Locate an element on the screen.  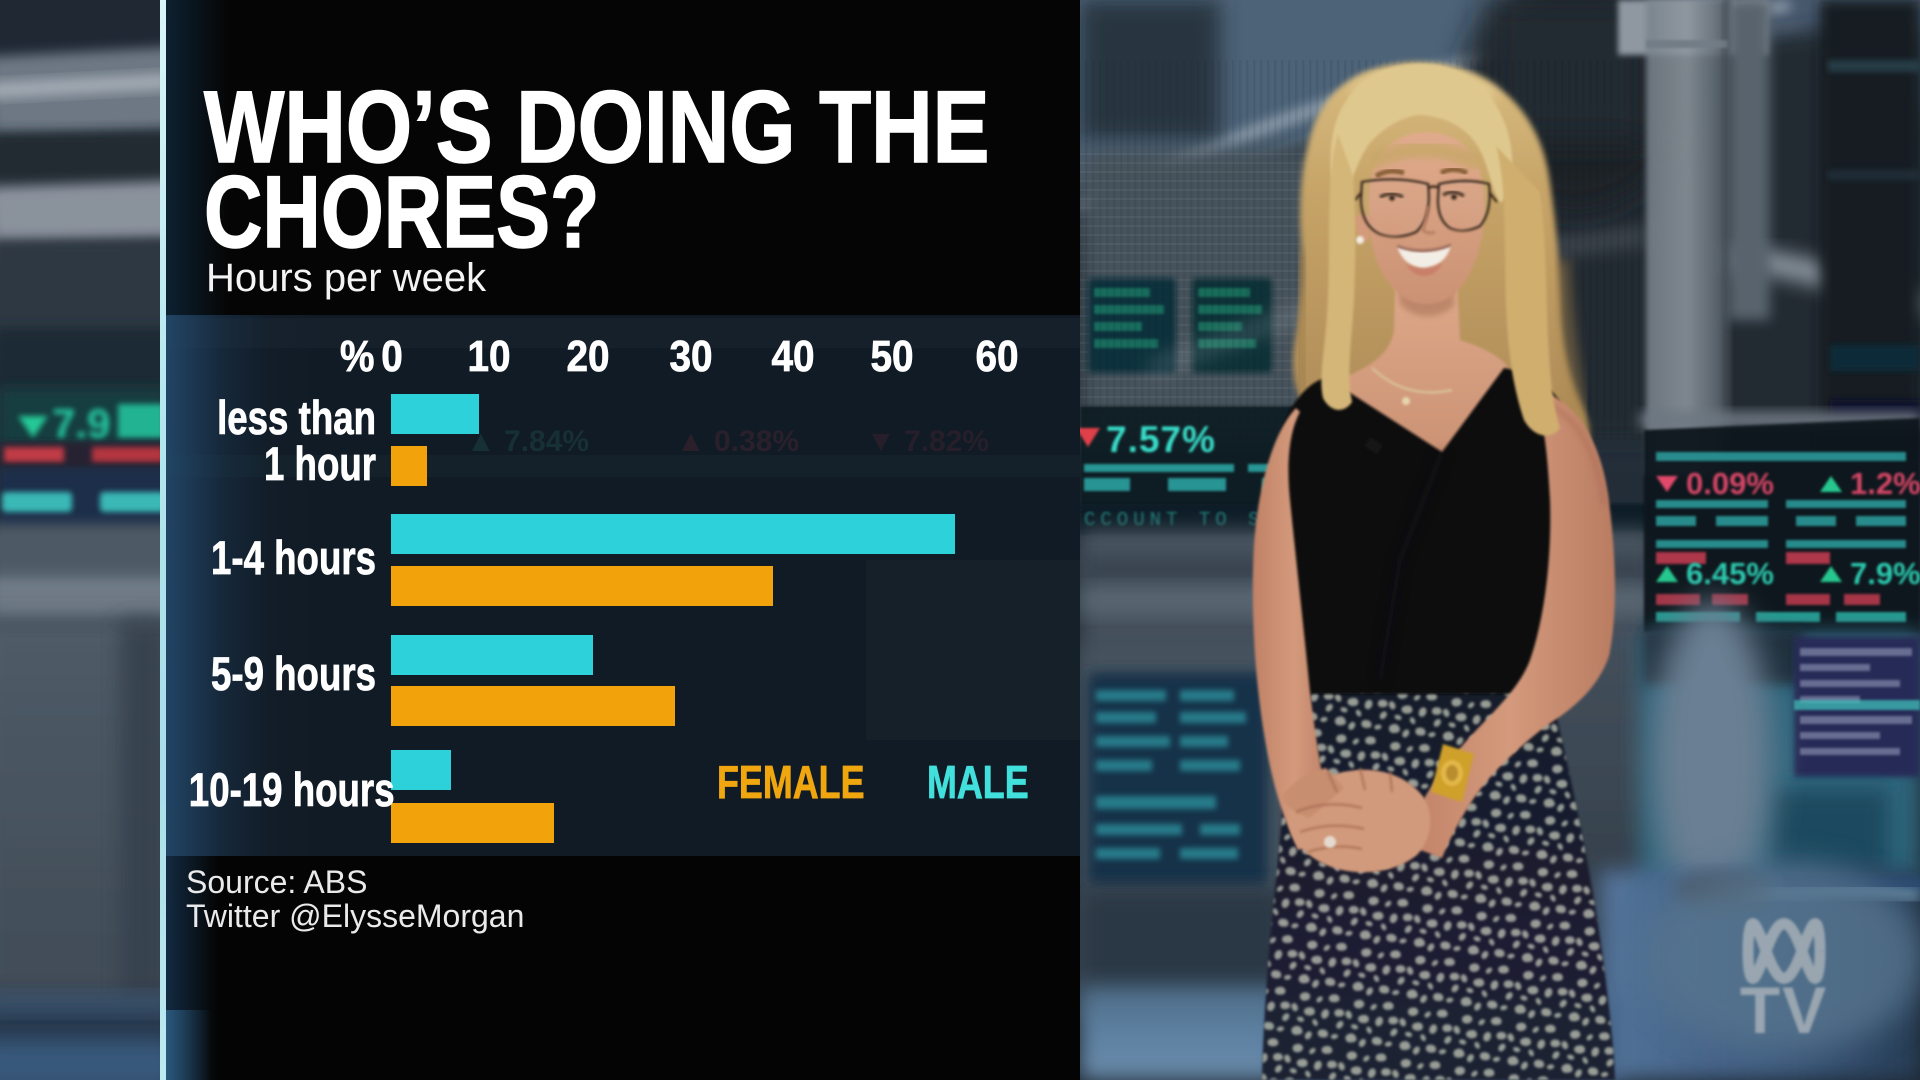
svg-text: 6.45% is located at coordinates (1730, 573).